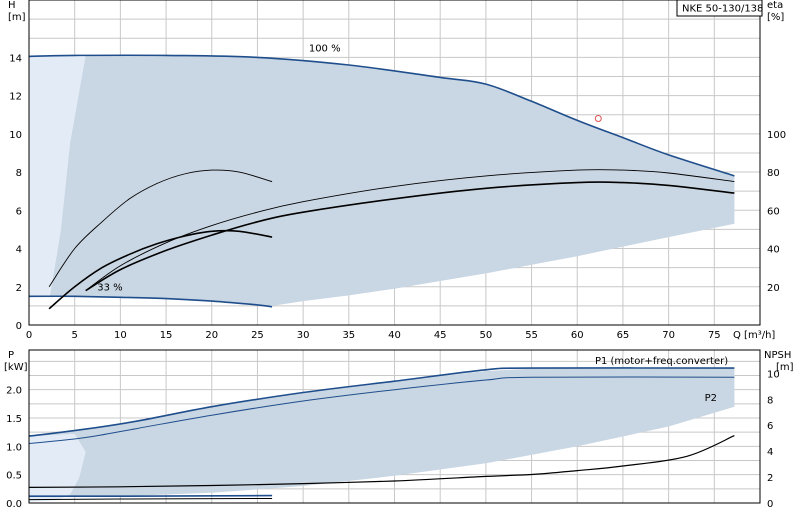 The image size is (800, 524). I want to click on x-tick-label: 55, so click(531, 335).